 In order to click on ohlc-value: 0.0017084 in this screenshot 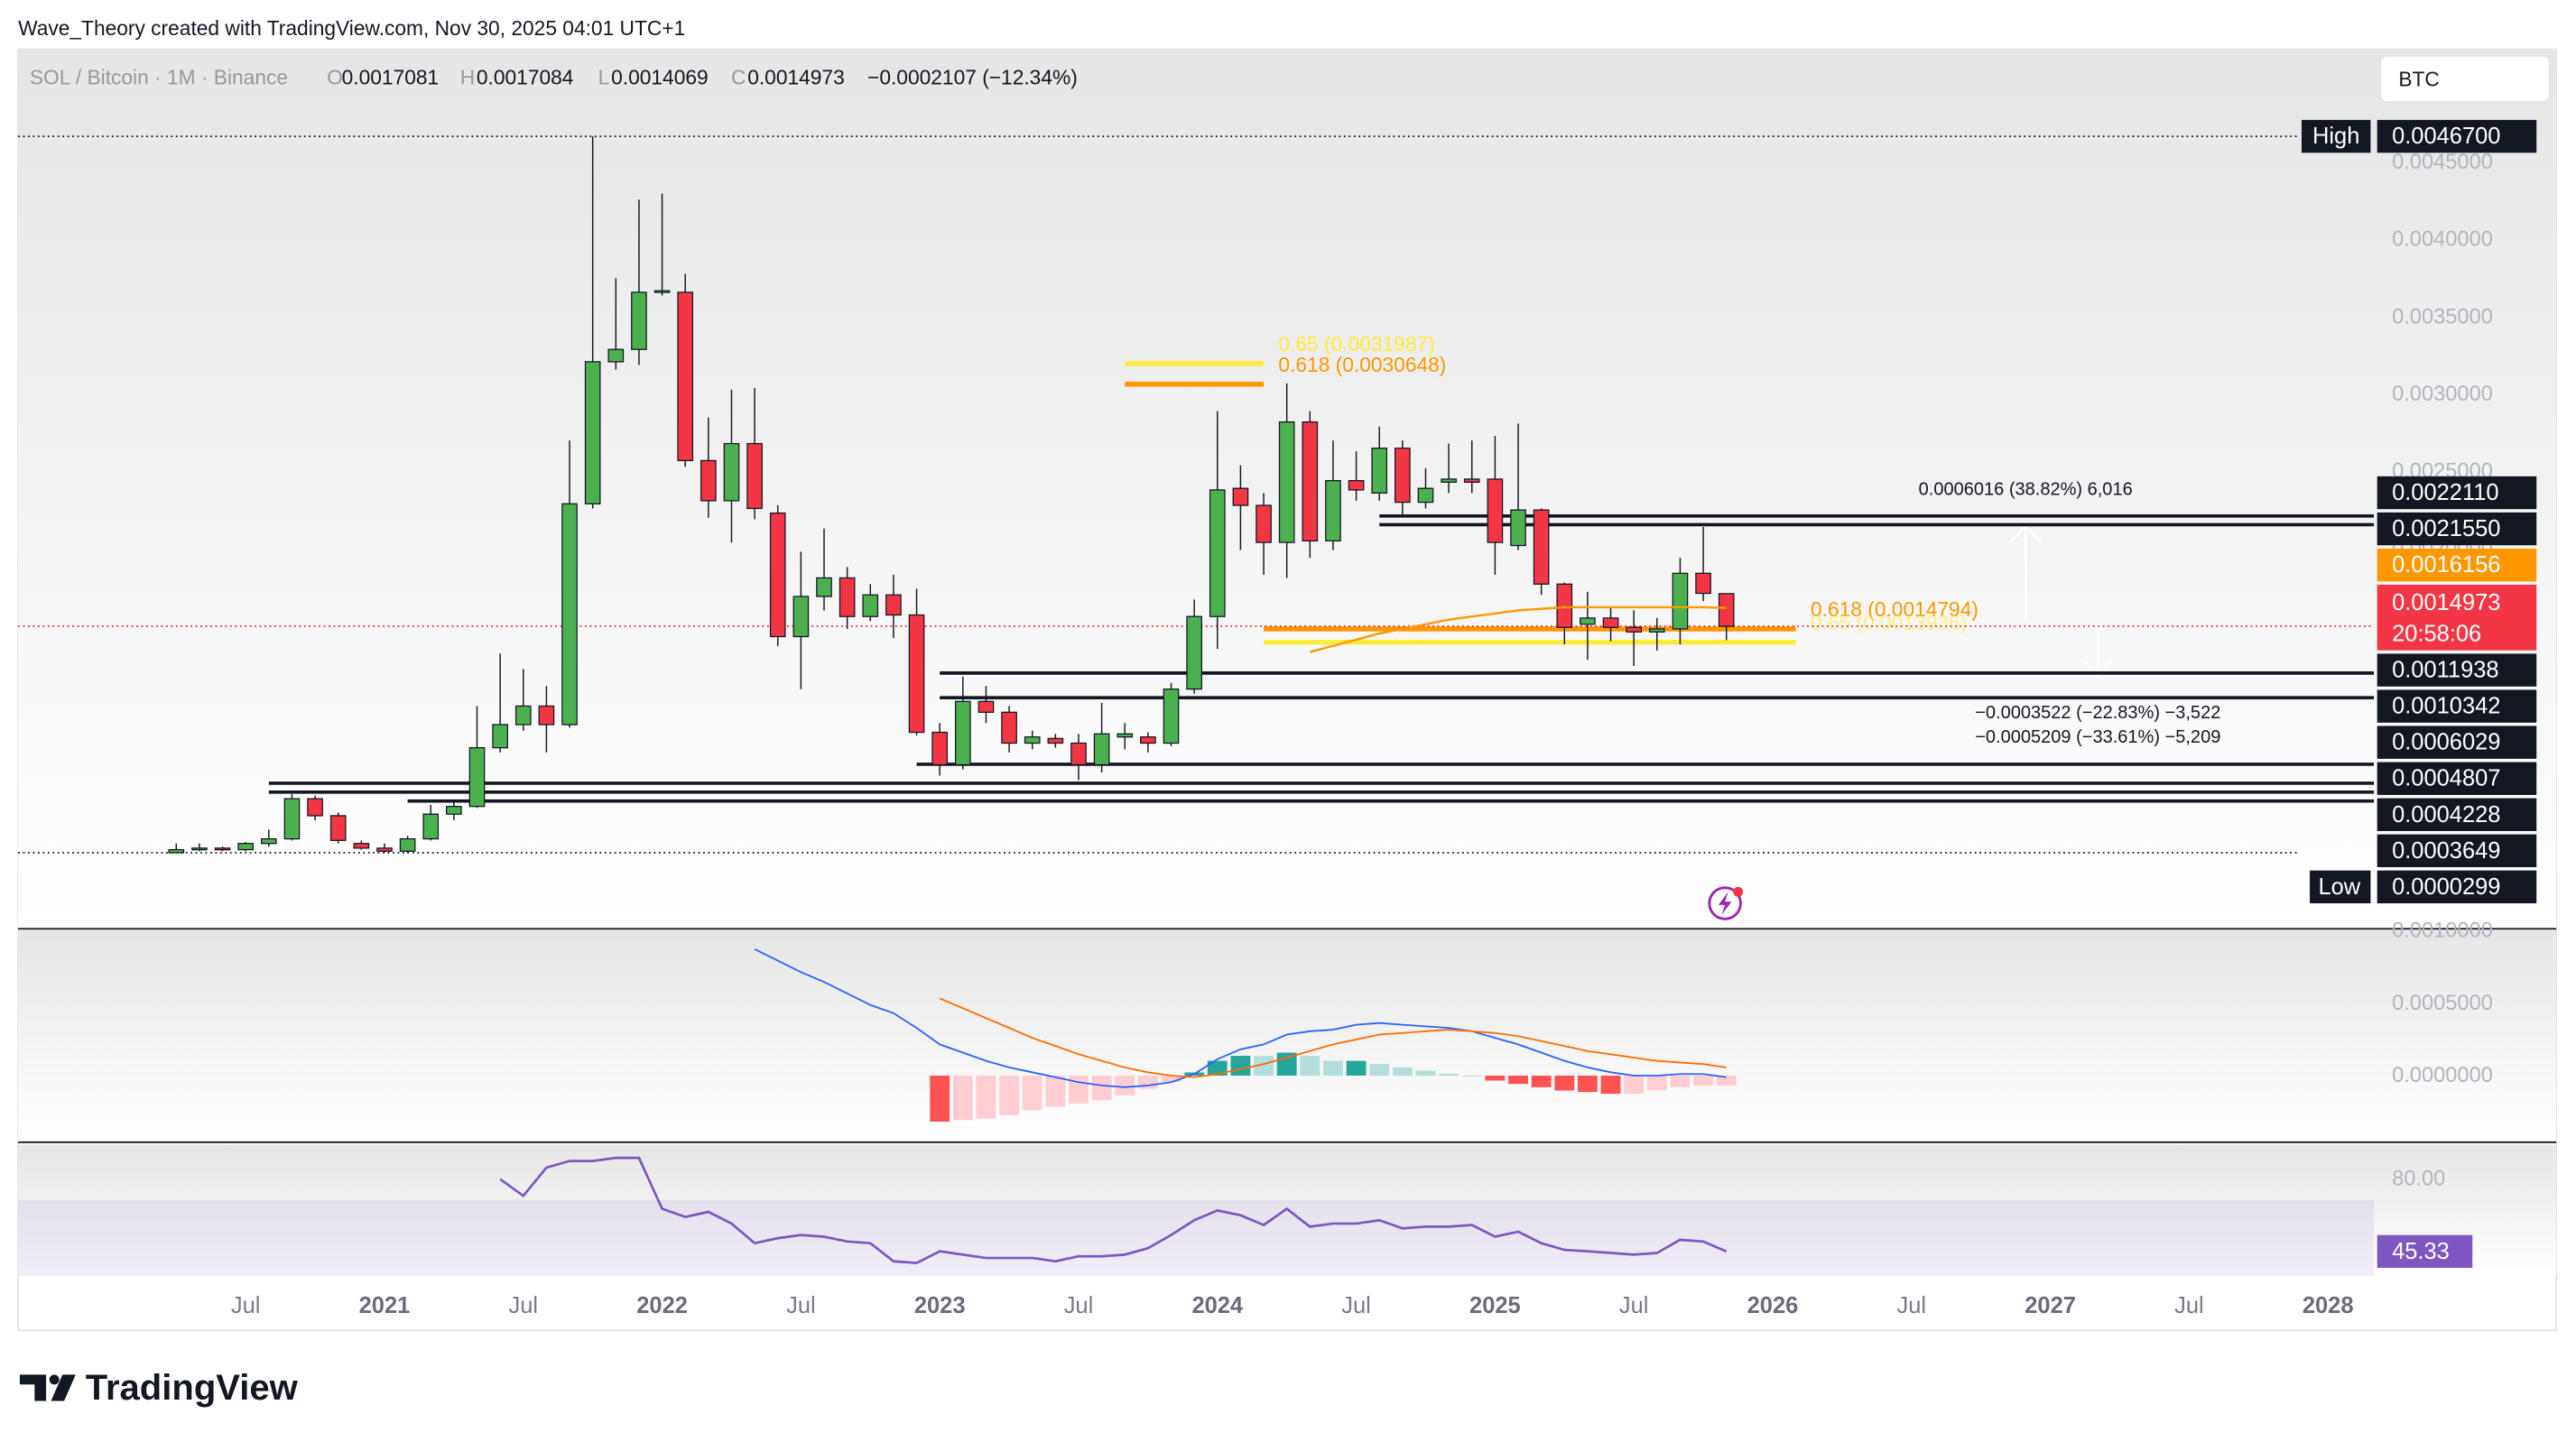, I will do `click(525, 77)`.